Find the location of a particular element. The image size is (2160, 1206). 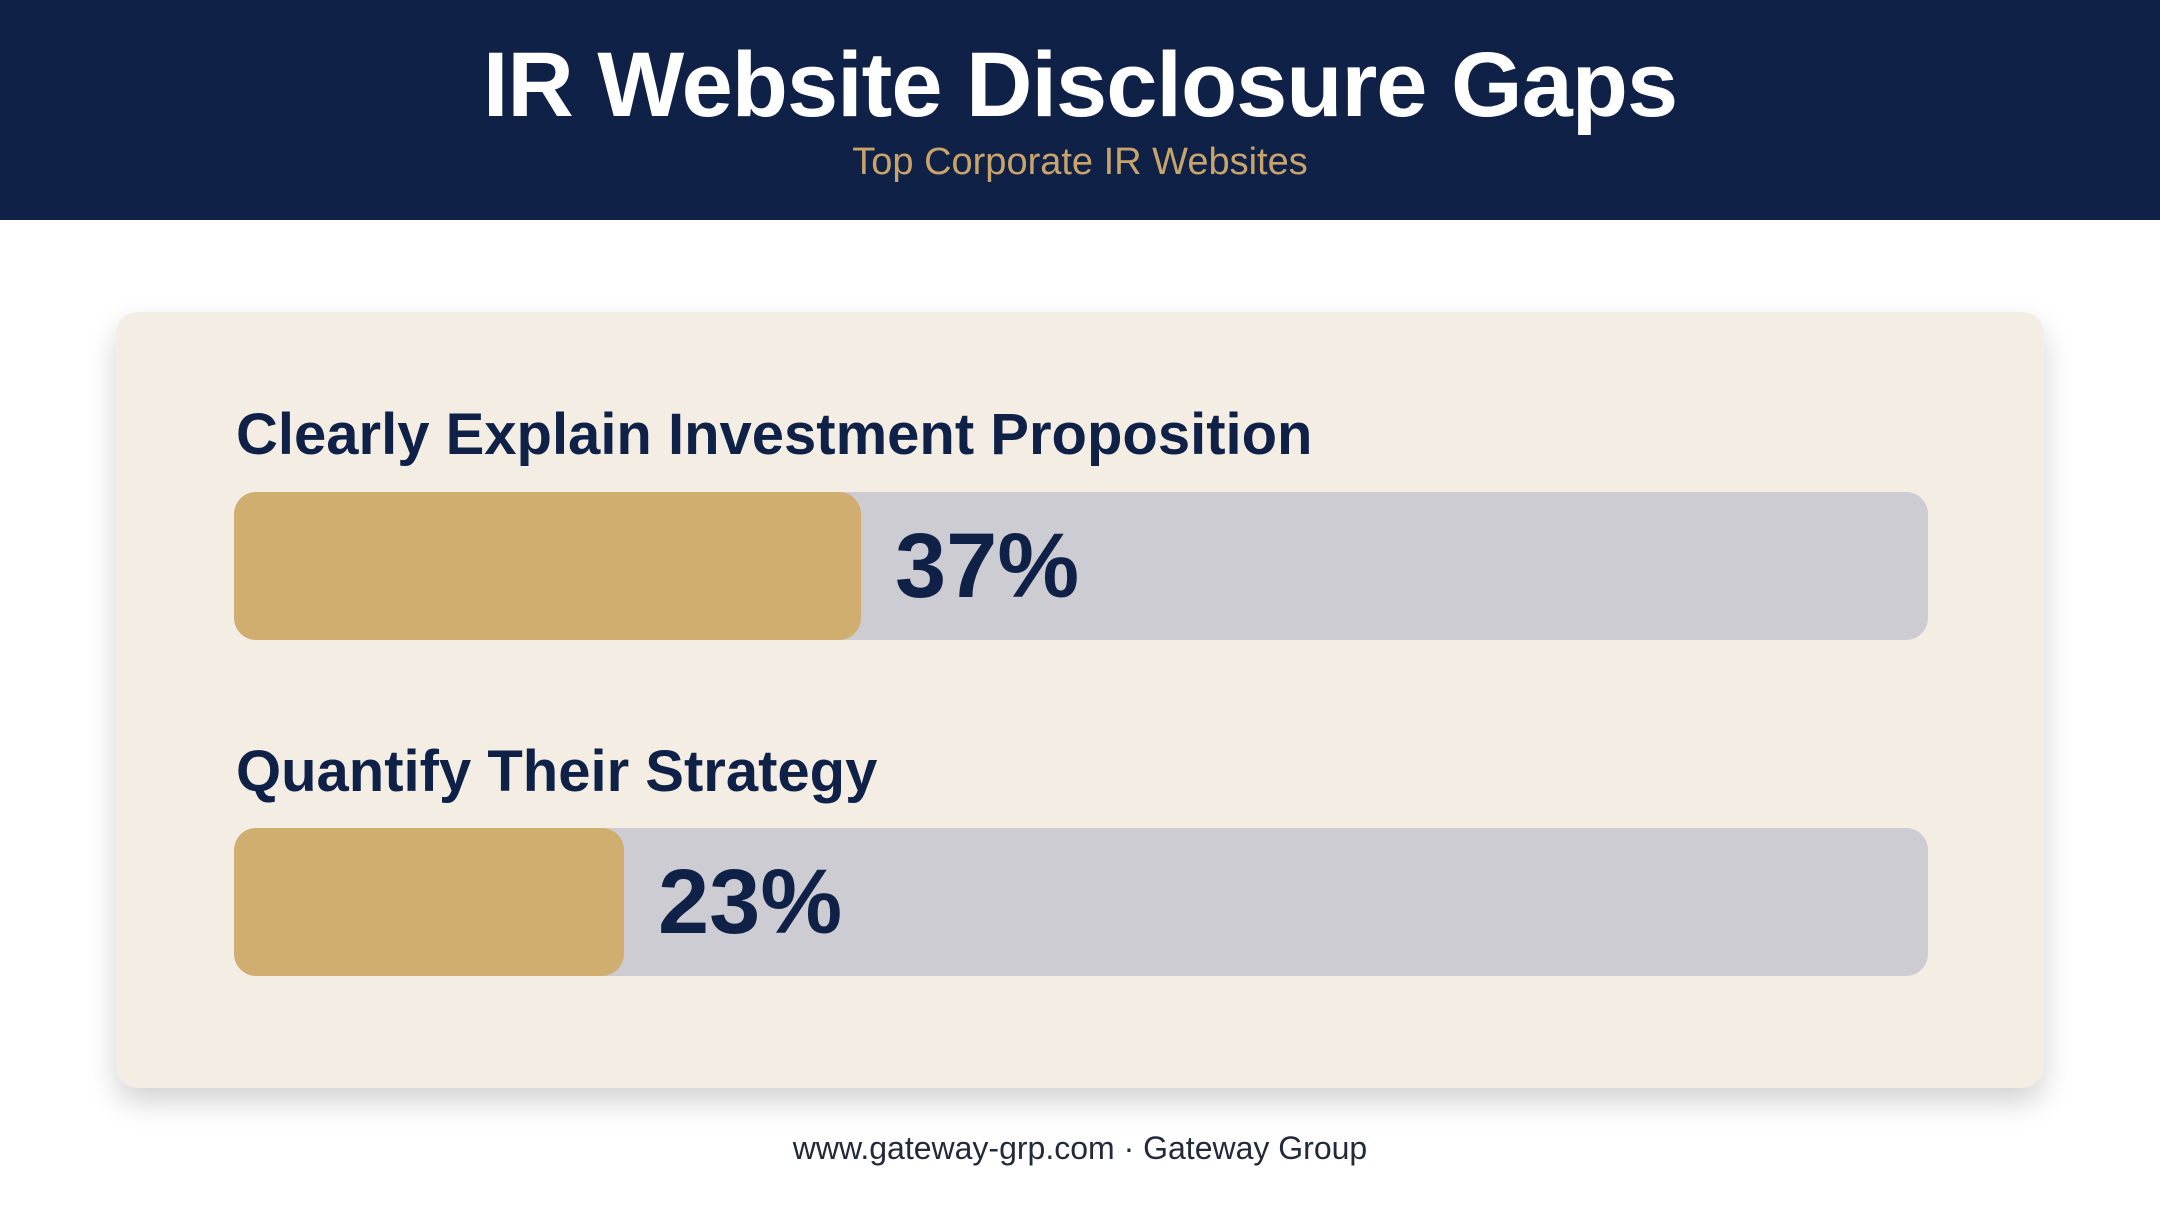

bar-value-label-1: 37% is located at coordinates (987, 566).